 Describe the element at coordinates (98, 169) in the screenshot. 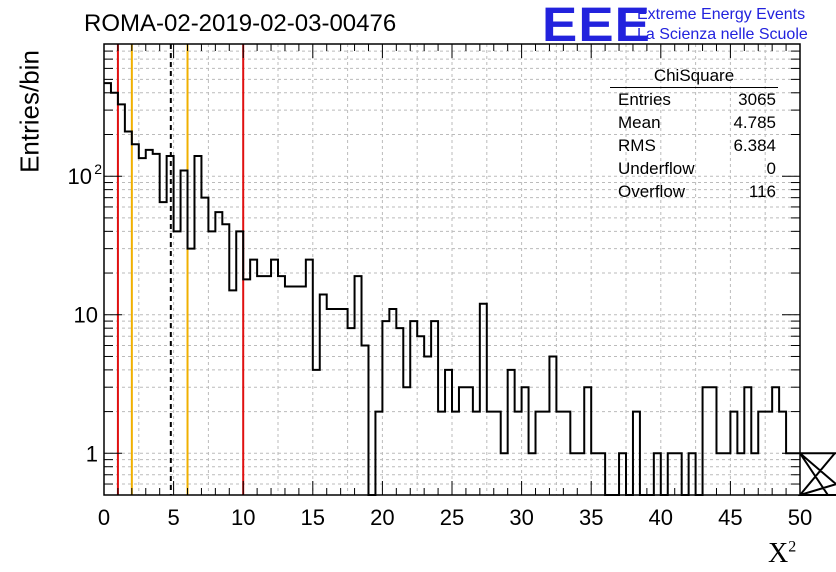

I see `y-tick-label-sup: 2` at that location.